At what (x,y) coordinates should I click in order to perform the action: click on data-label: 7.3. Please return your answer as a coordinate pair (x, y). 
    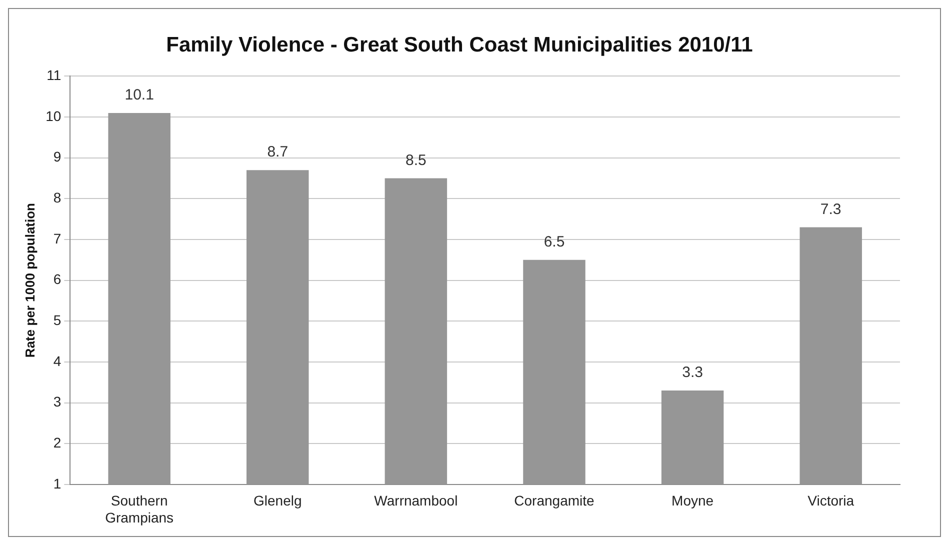
    Looking at the image, I should click on (831, 209).